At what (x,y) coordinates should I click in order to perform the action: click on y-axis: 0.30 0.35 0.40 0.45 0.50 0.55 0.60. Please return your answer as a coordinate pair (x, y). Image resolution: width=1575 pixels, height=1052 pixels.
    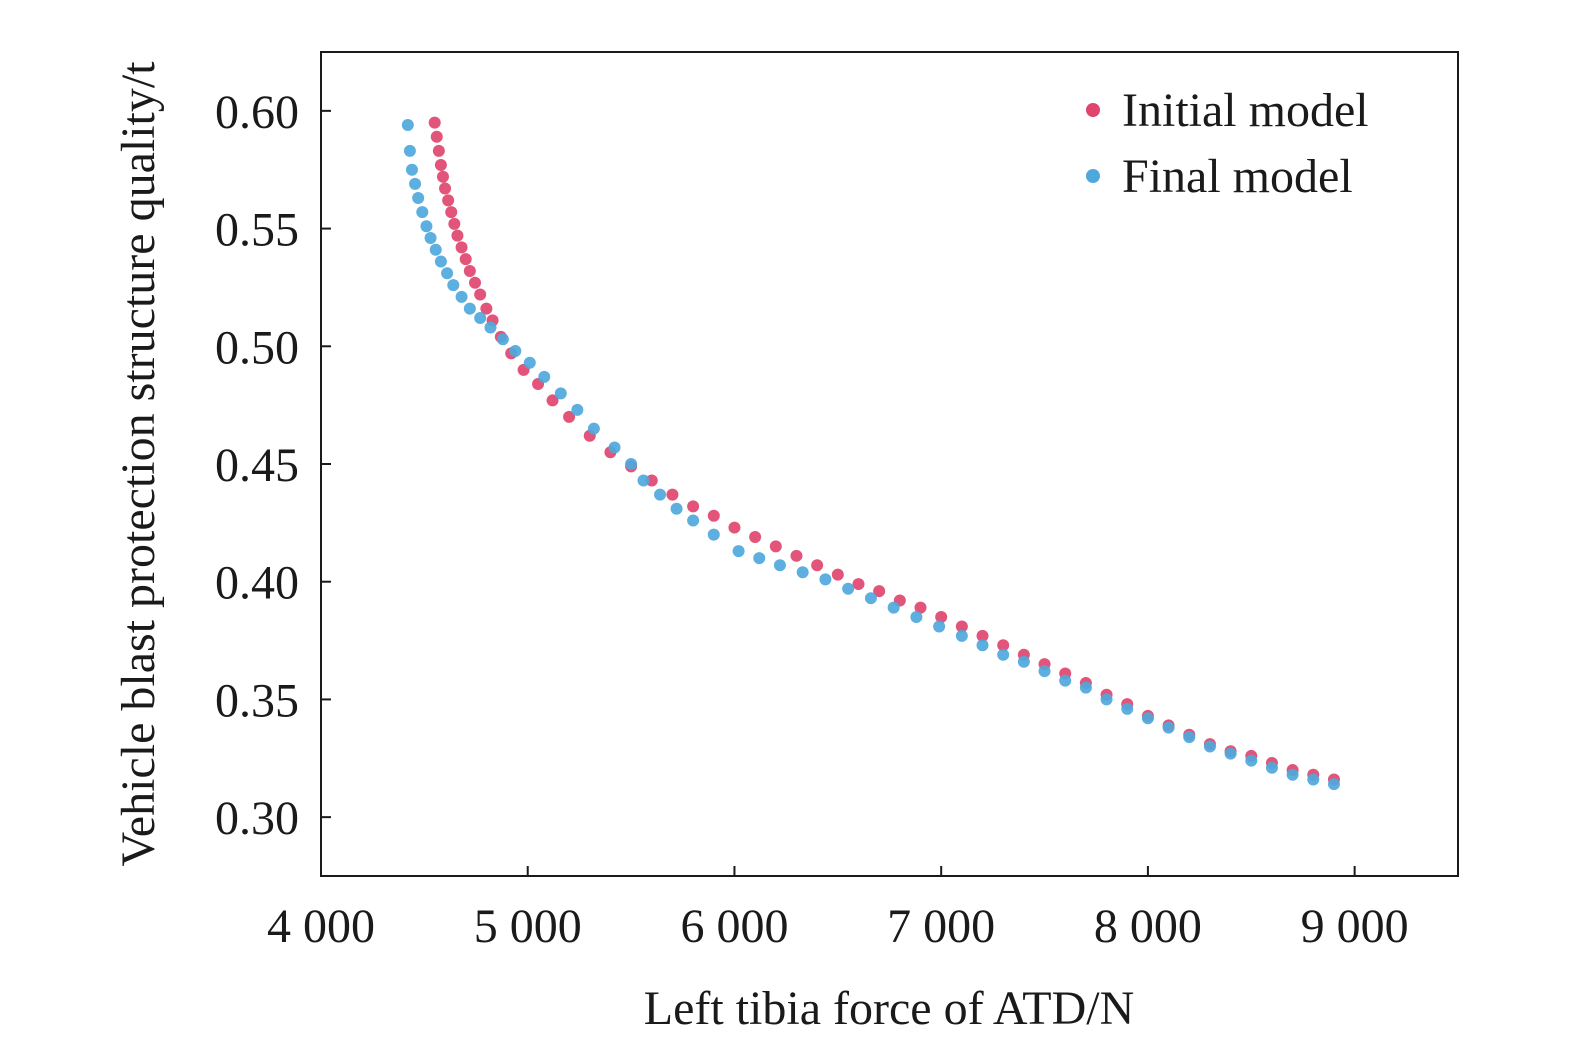
    Looking at the image, I should click on (273, 465).